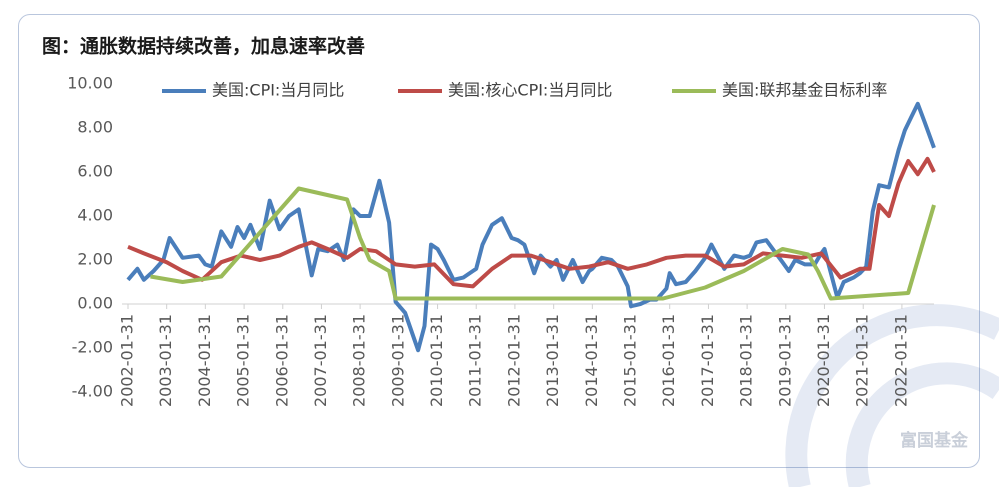  Describe the element at coordinates (900, 360) in the screenshot. I see `x-tick-label: 2022-01-31` at that location.